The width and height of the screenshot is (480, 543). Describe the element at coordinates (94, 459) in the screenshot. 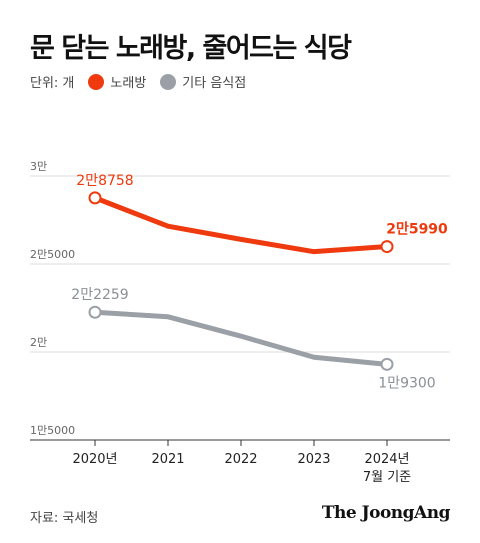

I see `x-tick-label: 2020년` at that location.